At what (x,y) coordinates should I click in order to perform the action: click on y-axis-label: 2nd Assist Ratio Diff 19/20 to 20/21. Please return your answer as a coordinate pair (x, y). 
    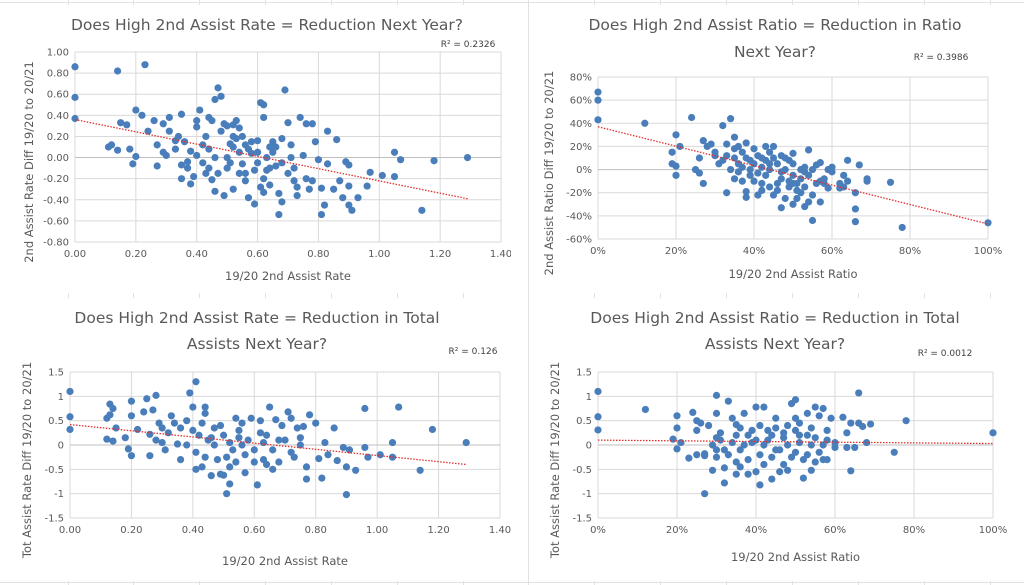
    Looking at the image, I should click on (549, 173).